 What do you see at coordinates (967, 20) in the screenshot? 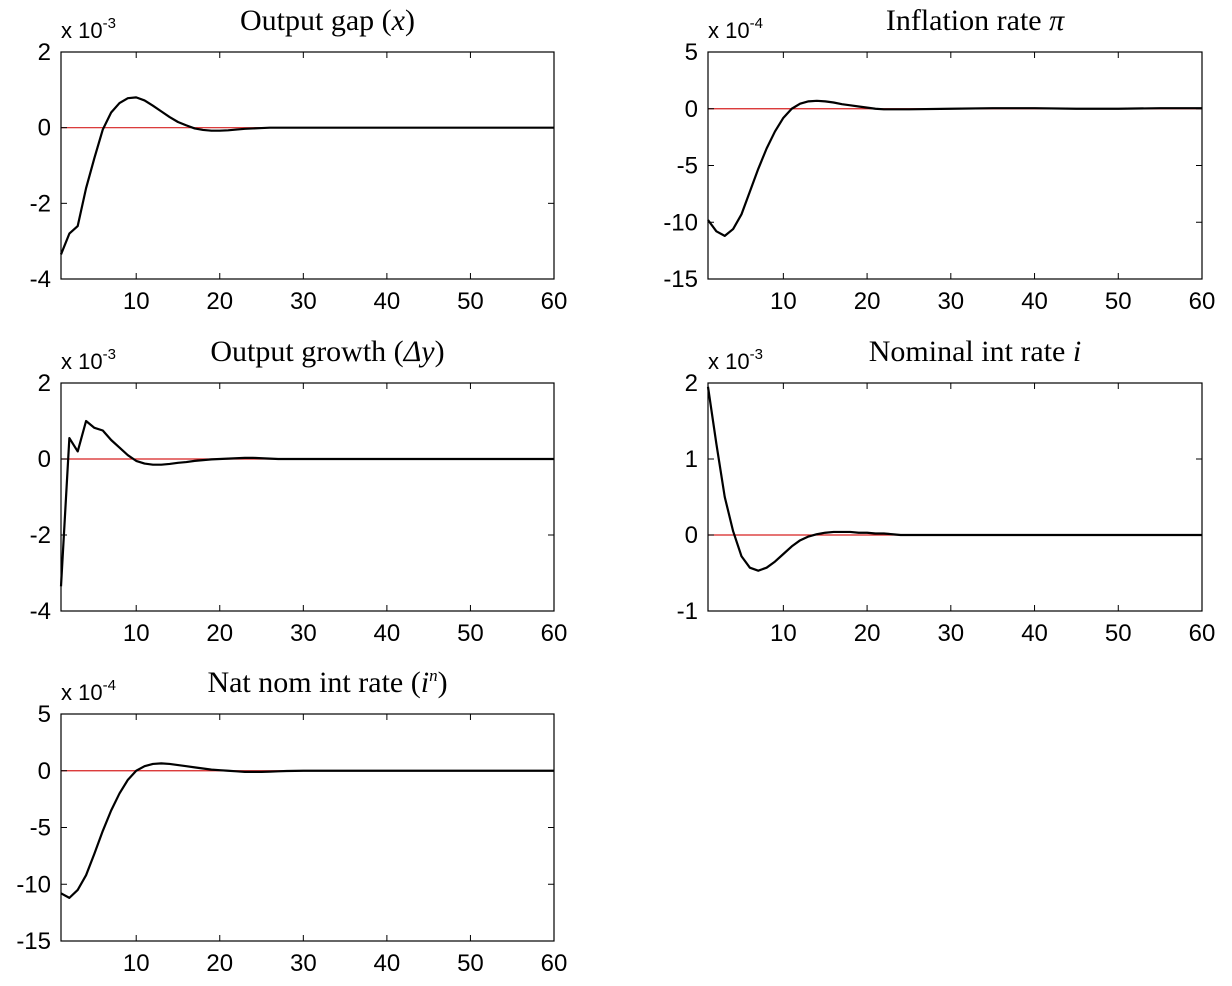
I see `panel-title-text: Inflation rate` at bounding box center [967, 20].